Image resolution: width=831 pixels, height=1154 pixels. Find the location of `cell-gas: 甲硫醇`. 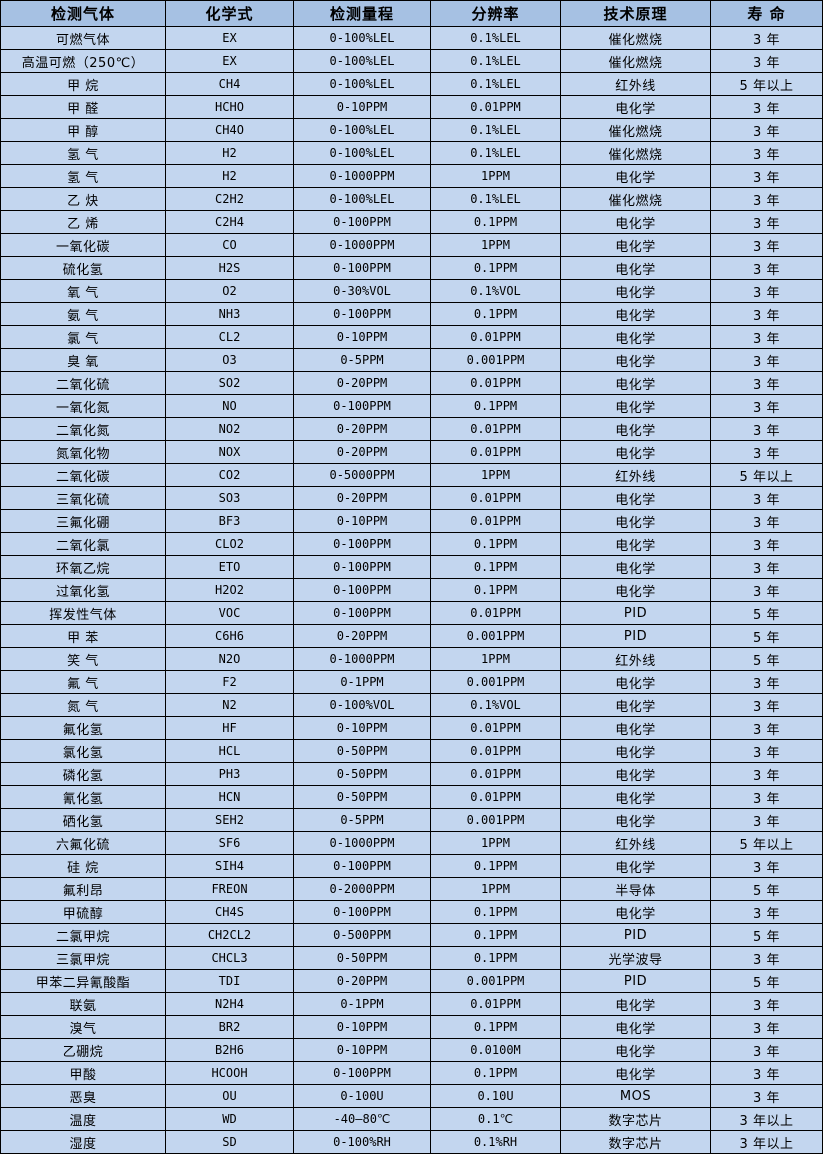

cell-gas: 甲硫醇 is located at coordinates (83, 912).